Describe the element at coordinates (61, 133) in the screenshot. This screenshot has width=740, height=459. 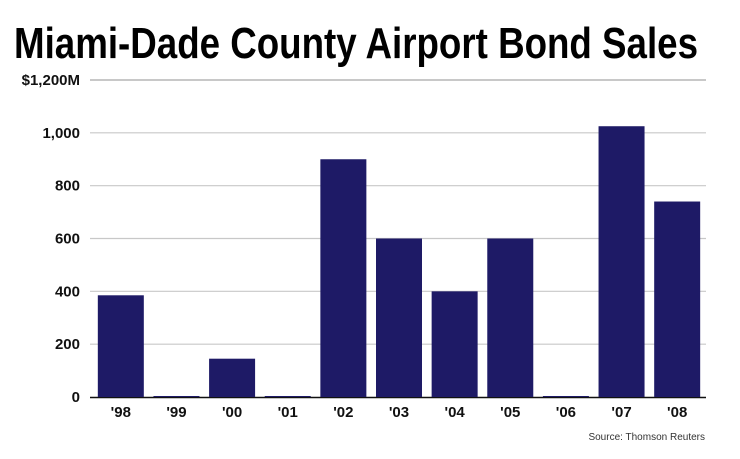
I see `y-tick-label: 1,000` at that location.